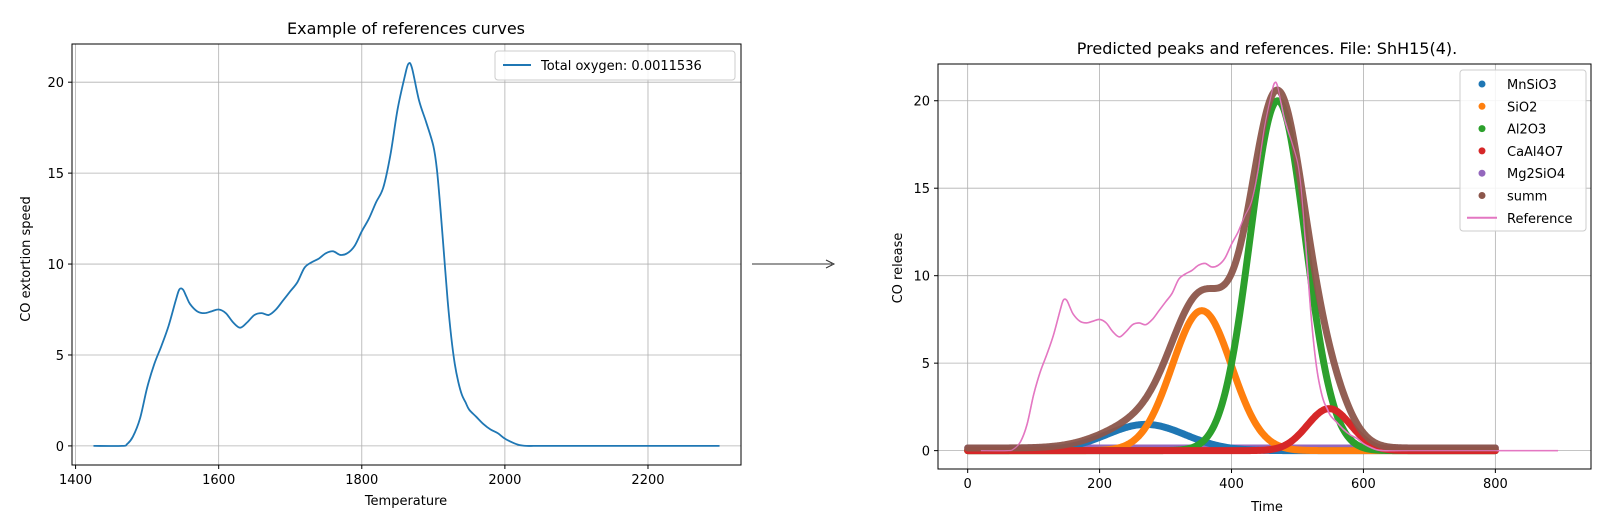 Image resolution: width=1616 pixels, height=523 pixels. I want to click on c1-y-tick-label: 5, so click(926, 364).